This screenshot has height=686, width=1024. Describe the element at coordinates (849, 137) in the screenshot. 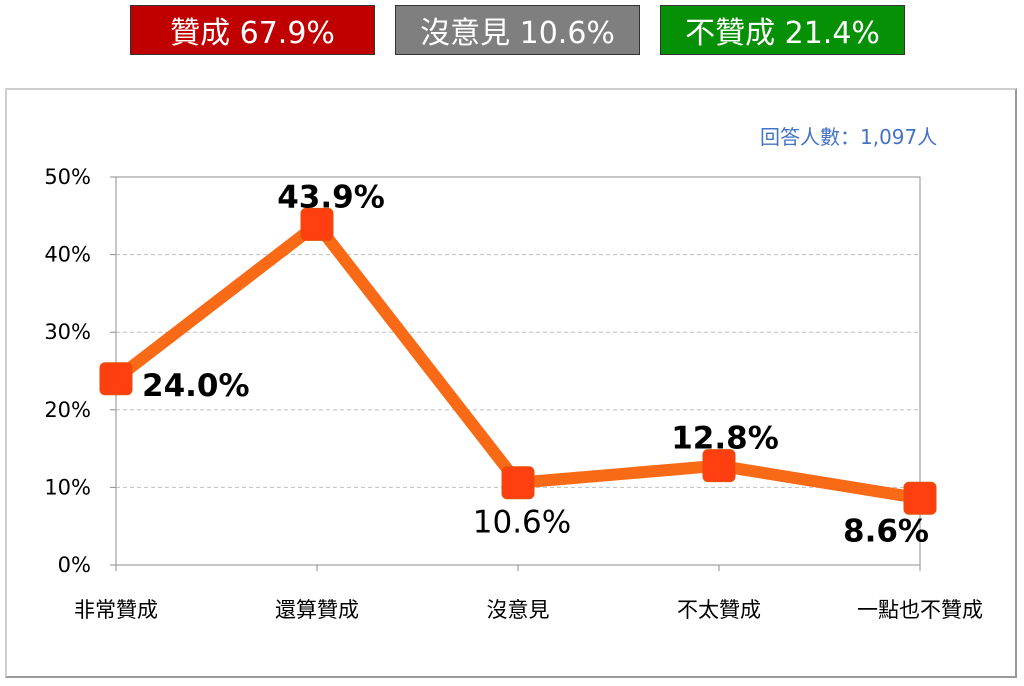

I see `respondent-count: 回答人數：1,097人` at that location.